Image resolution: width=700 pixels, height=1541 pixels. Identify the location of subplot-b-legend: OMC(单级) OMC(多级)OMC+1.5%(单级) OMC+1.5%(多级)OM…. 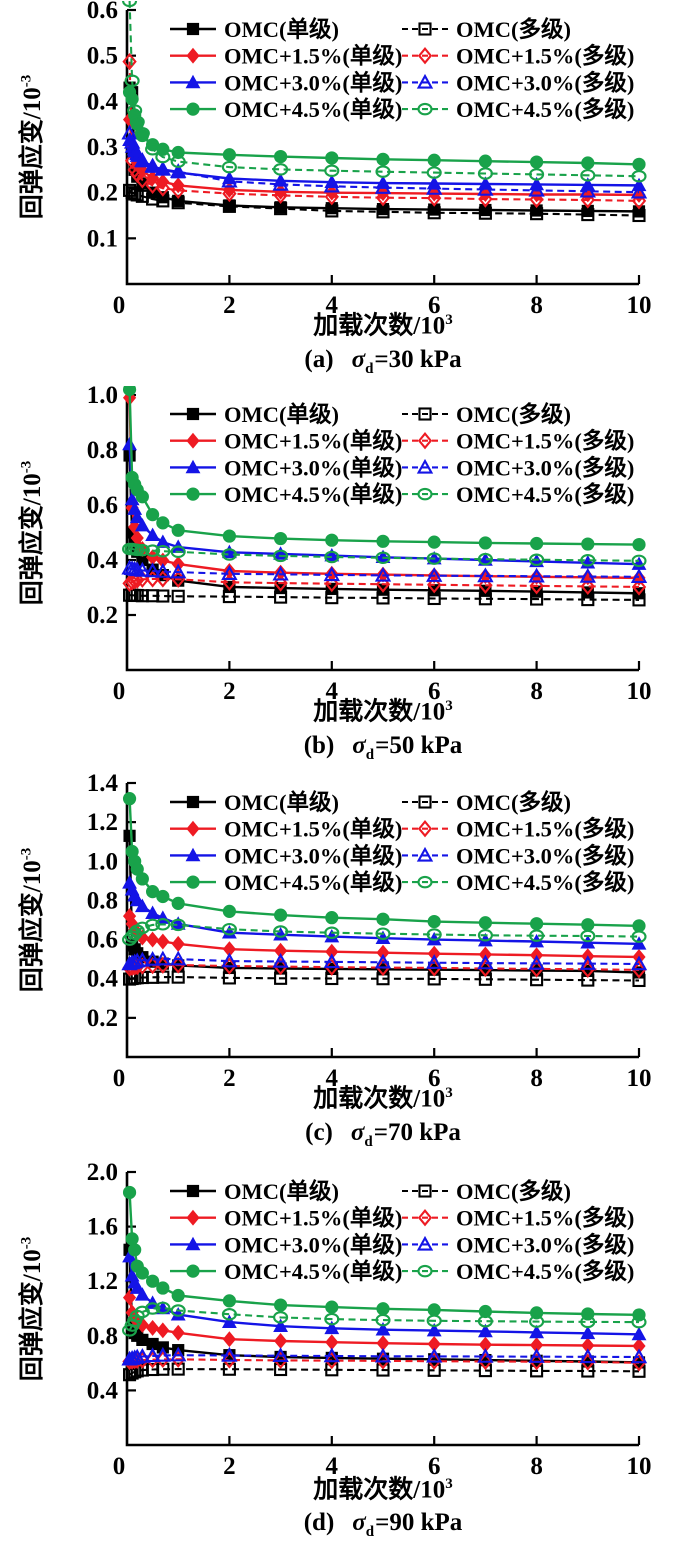
(402, 454).